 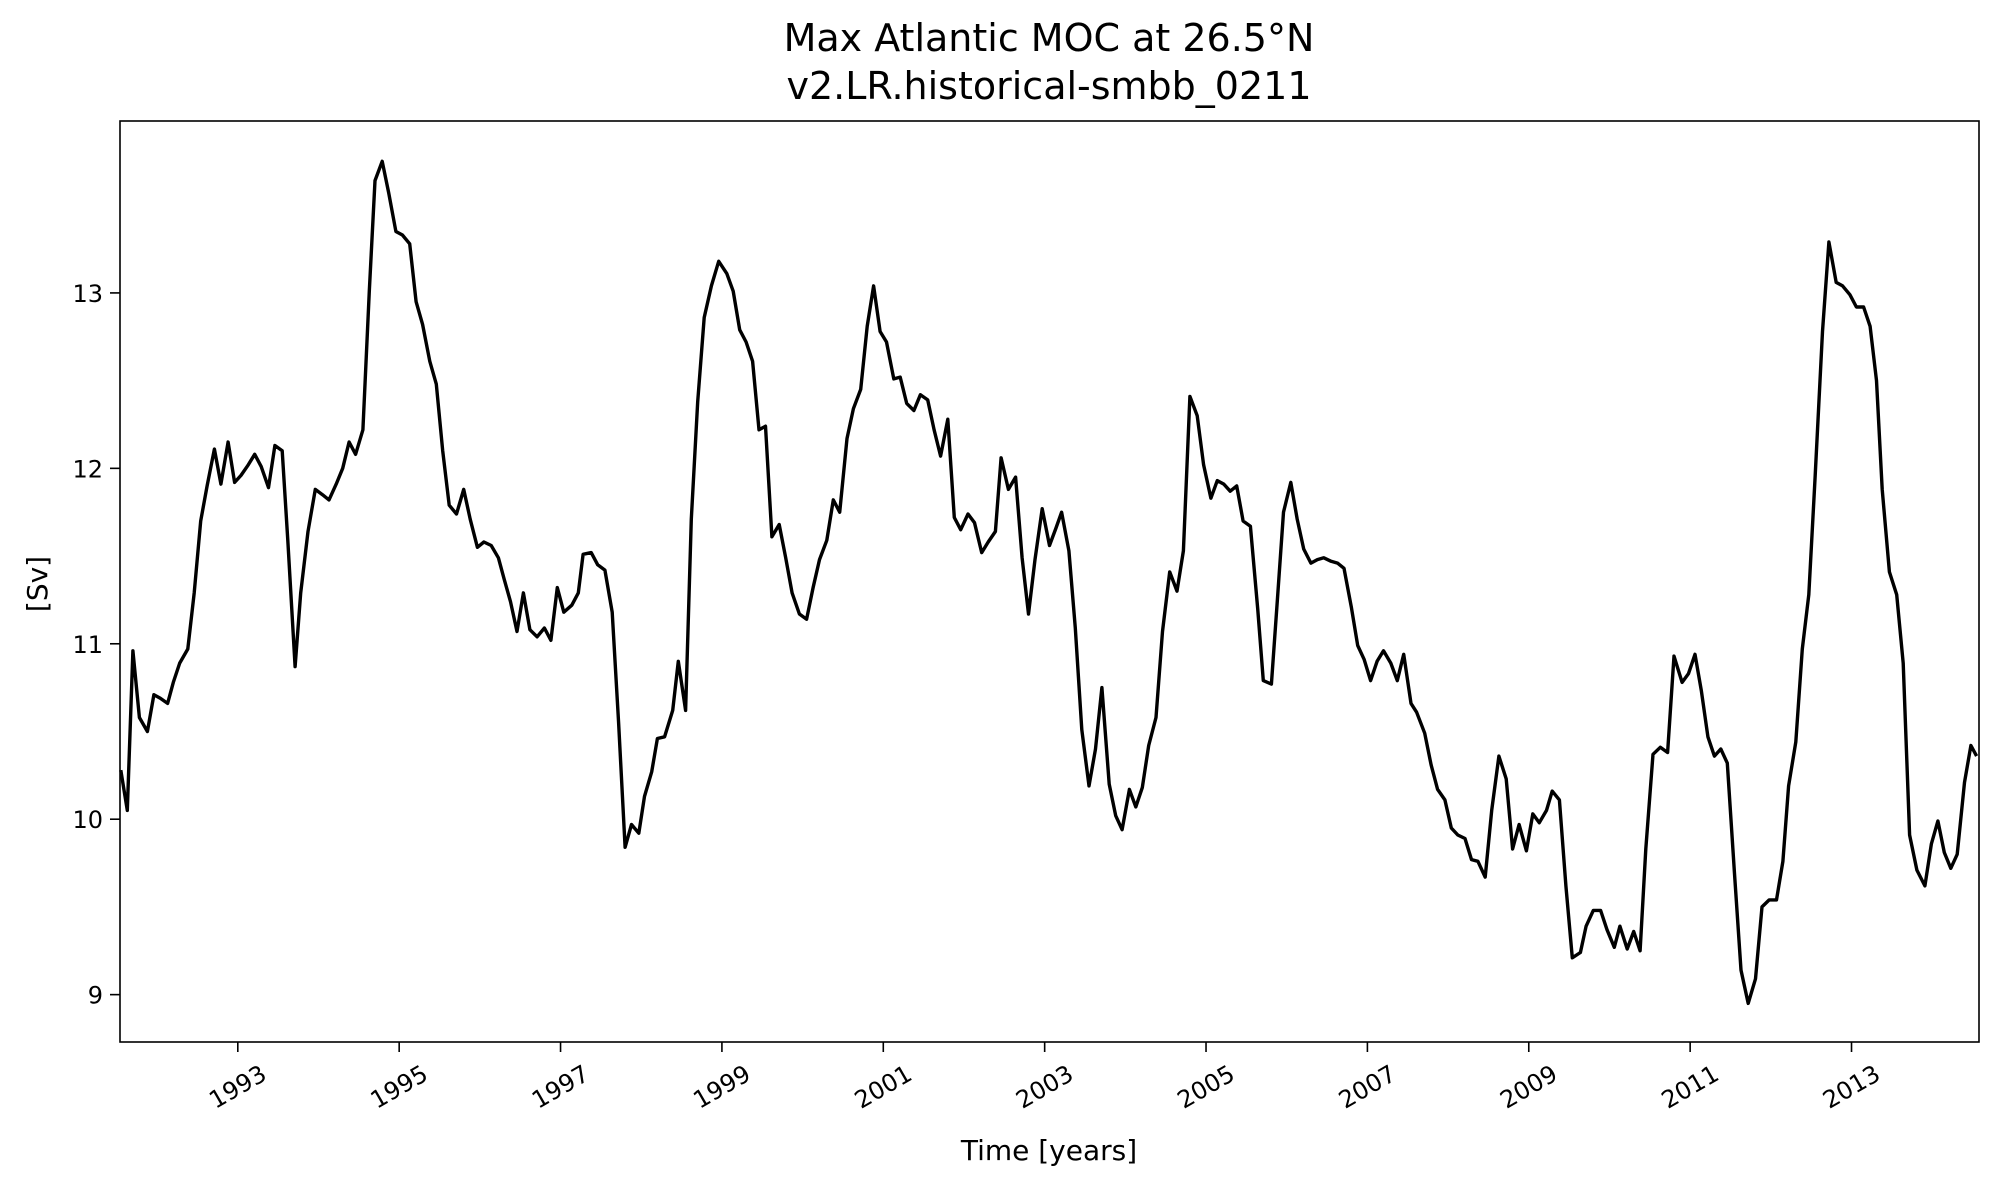 I want to click on x-axis-label: Time [years], so click(x=1048, y=1150).